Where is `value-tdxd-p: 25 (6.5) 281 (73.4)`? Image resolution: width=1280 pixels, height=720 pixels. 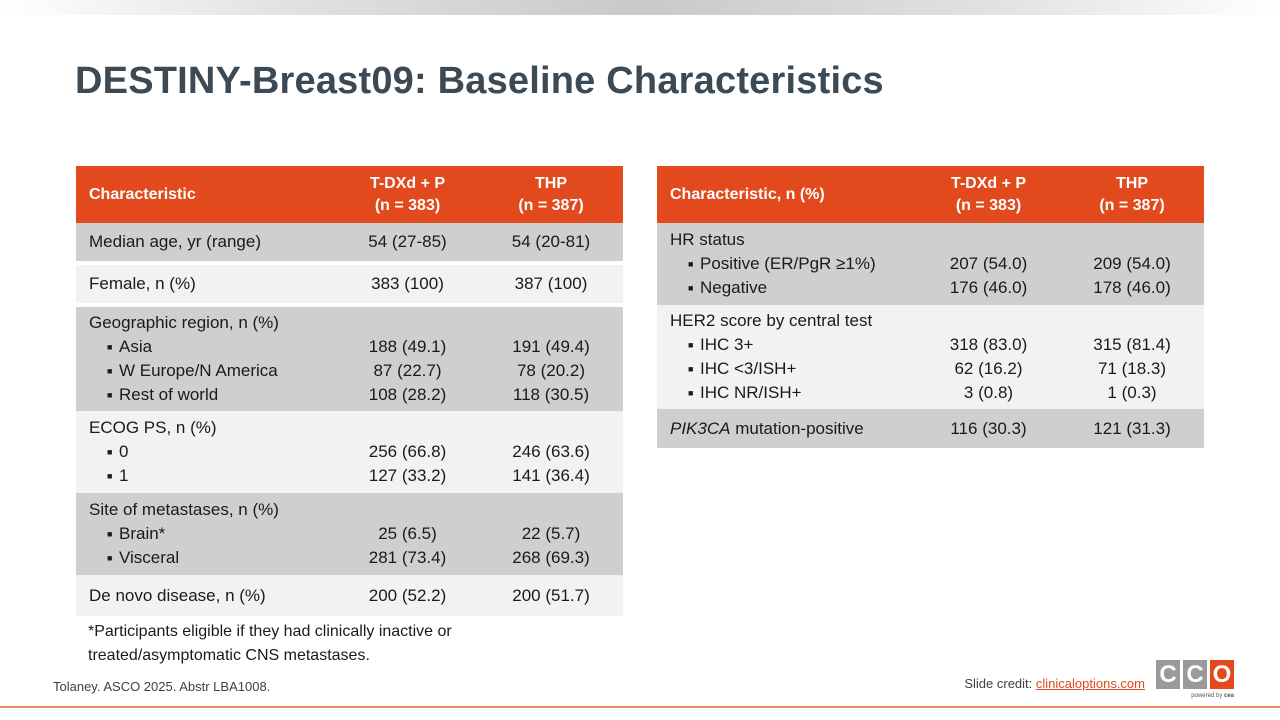
value-tdxd-p: 25 (6.5) 281 (73.4) is located at coordinates (407, 534).